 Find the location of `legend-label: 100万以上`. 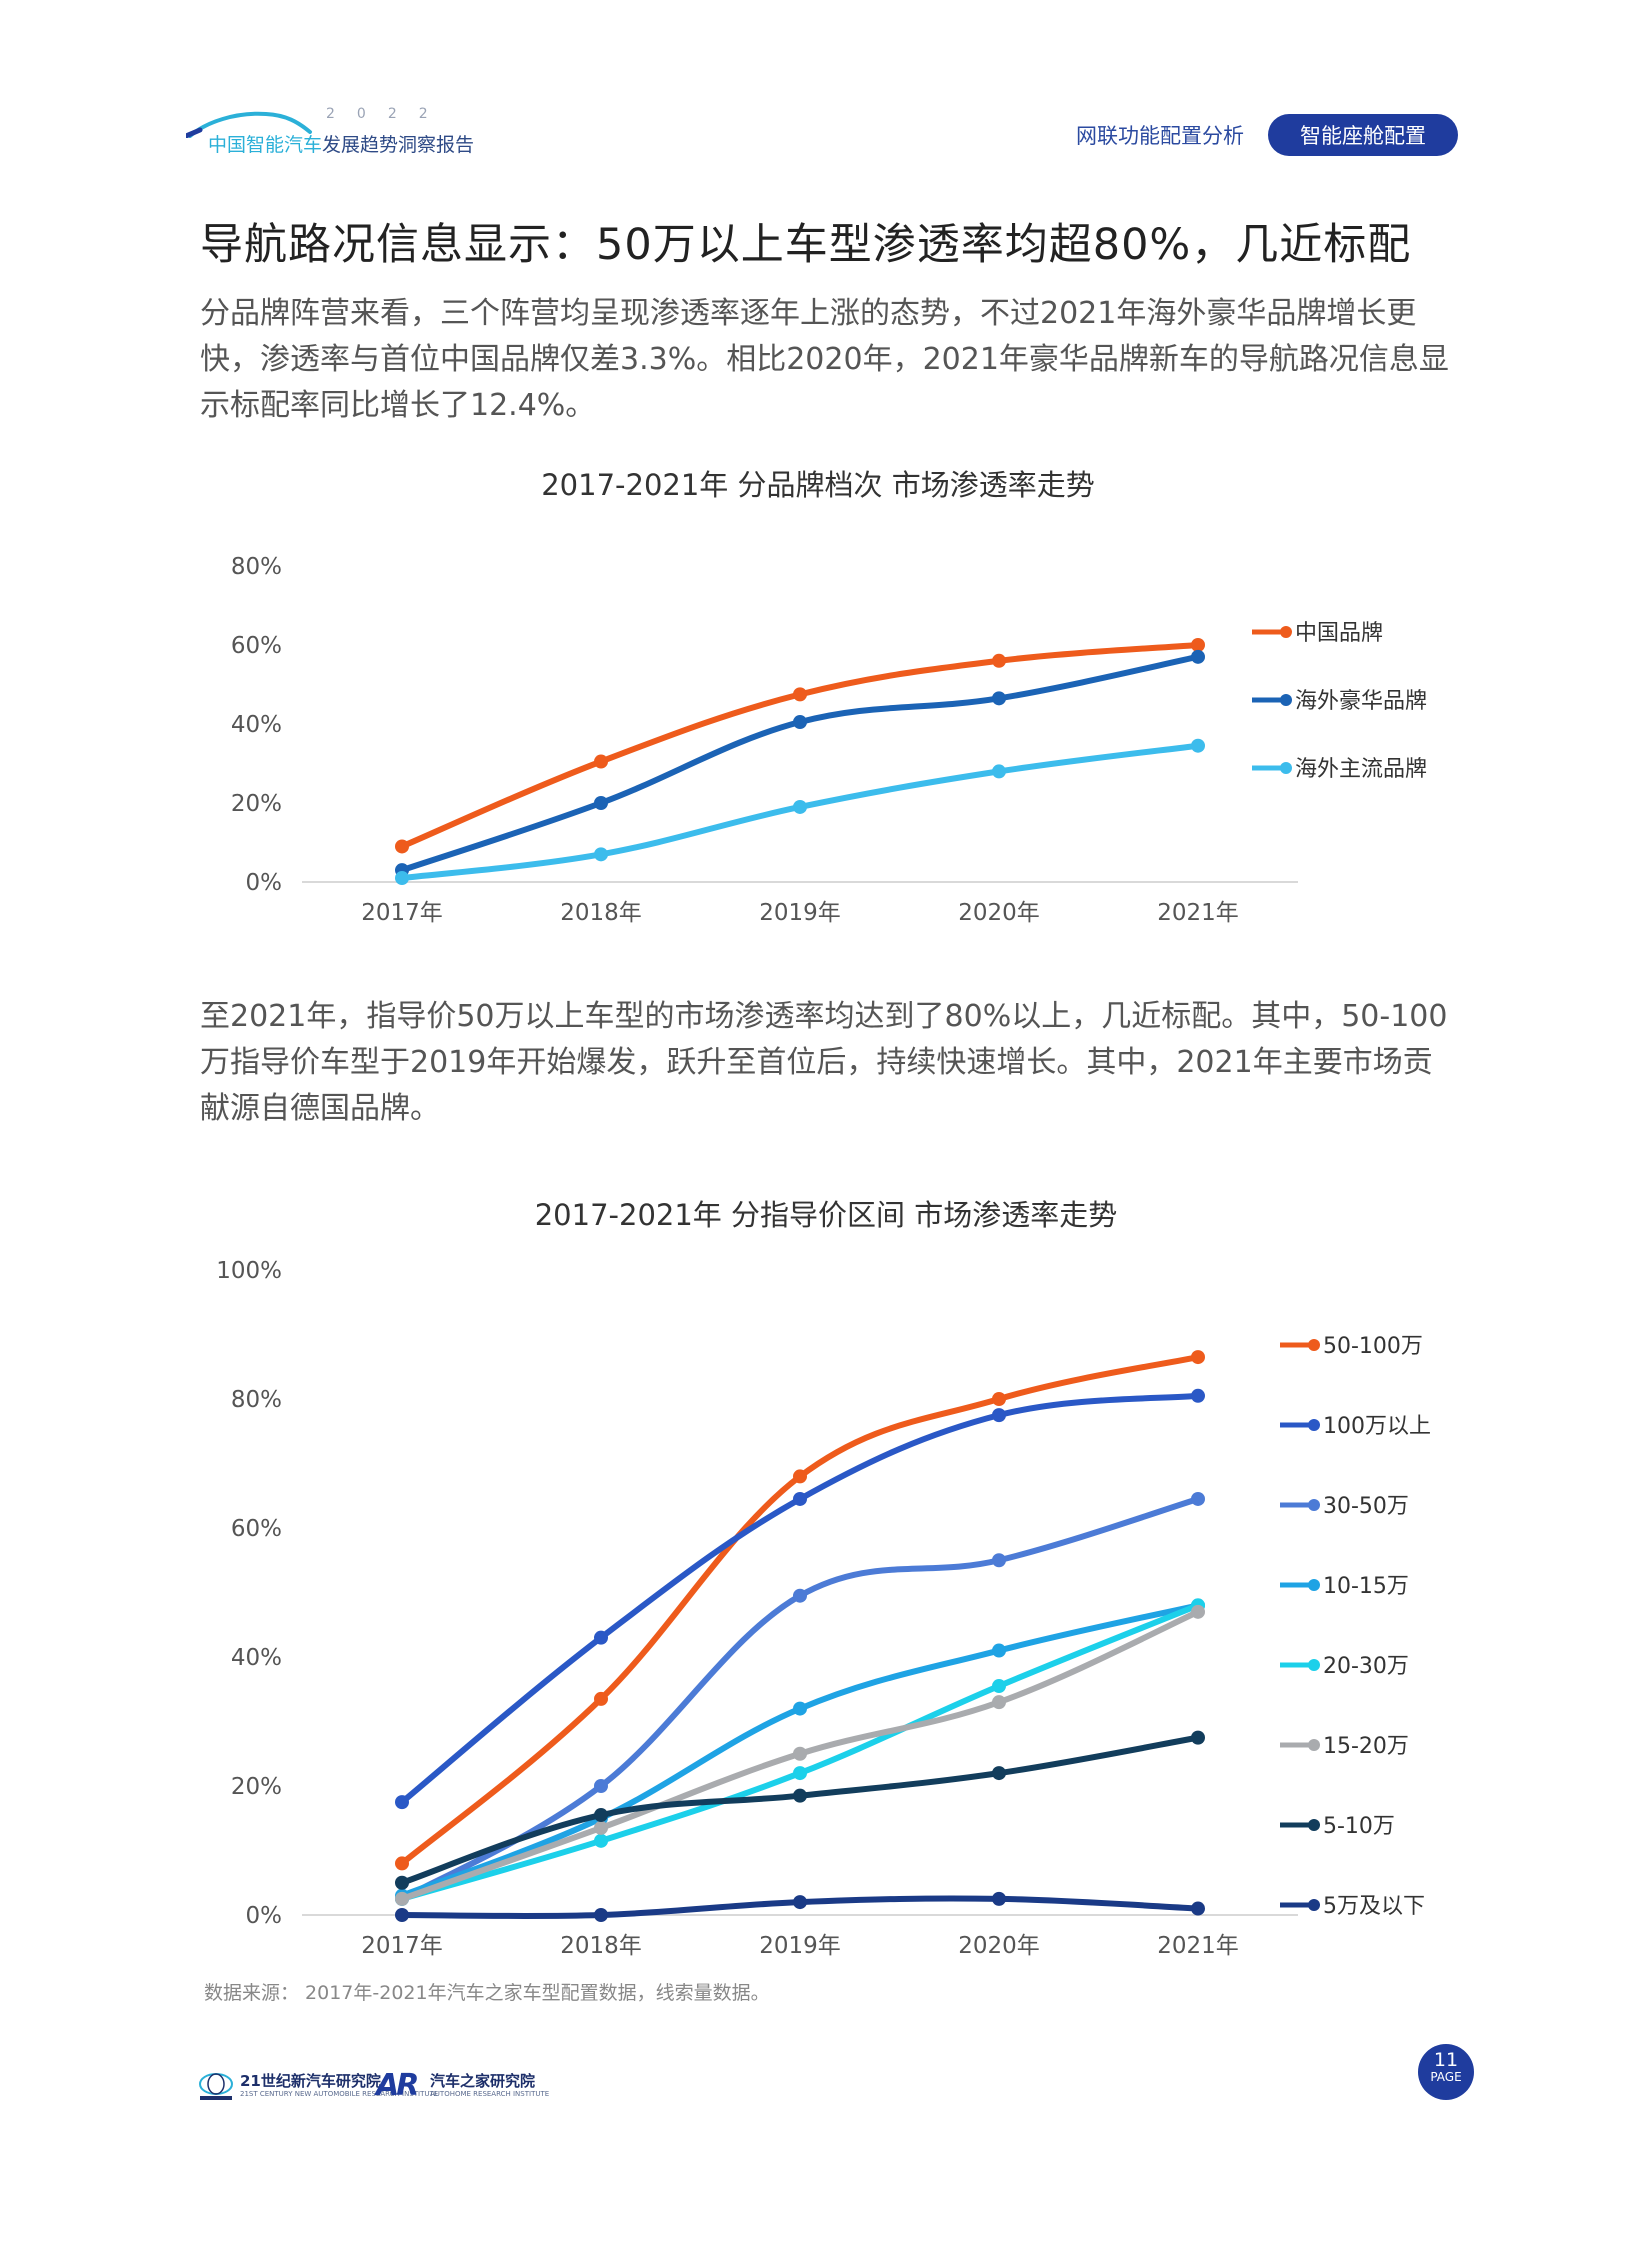

legend-label: 100万以上 is located at coordinates (1377, 1426).